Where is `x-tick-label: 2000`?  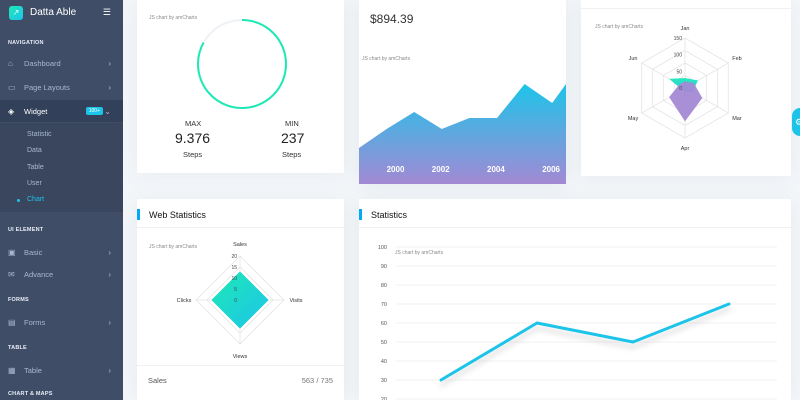 x-tick-label: 2000 is located at coordinates (396, 169).